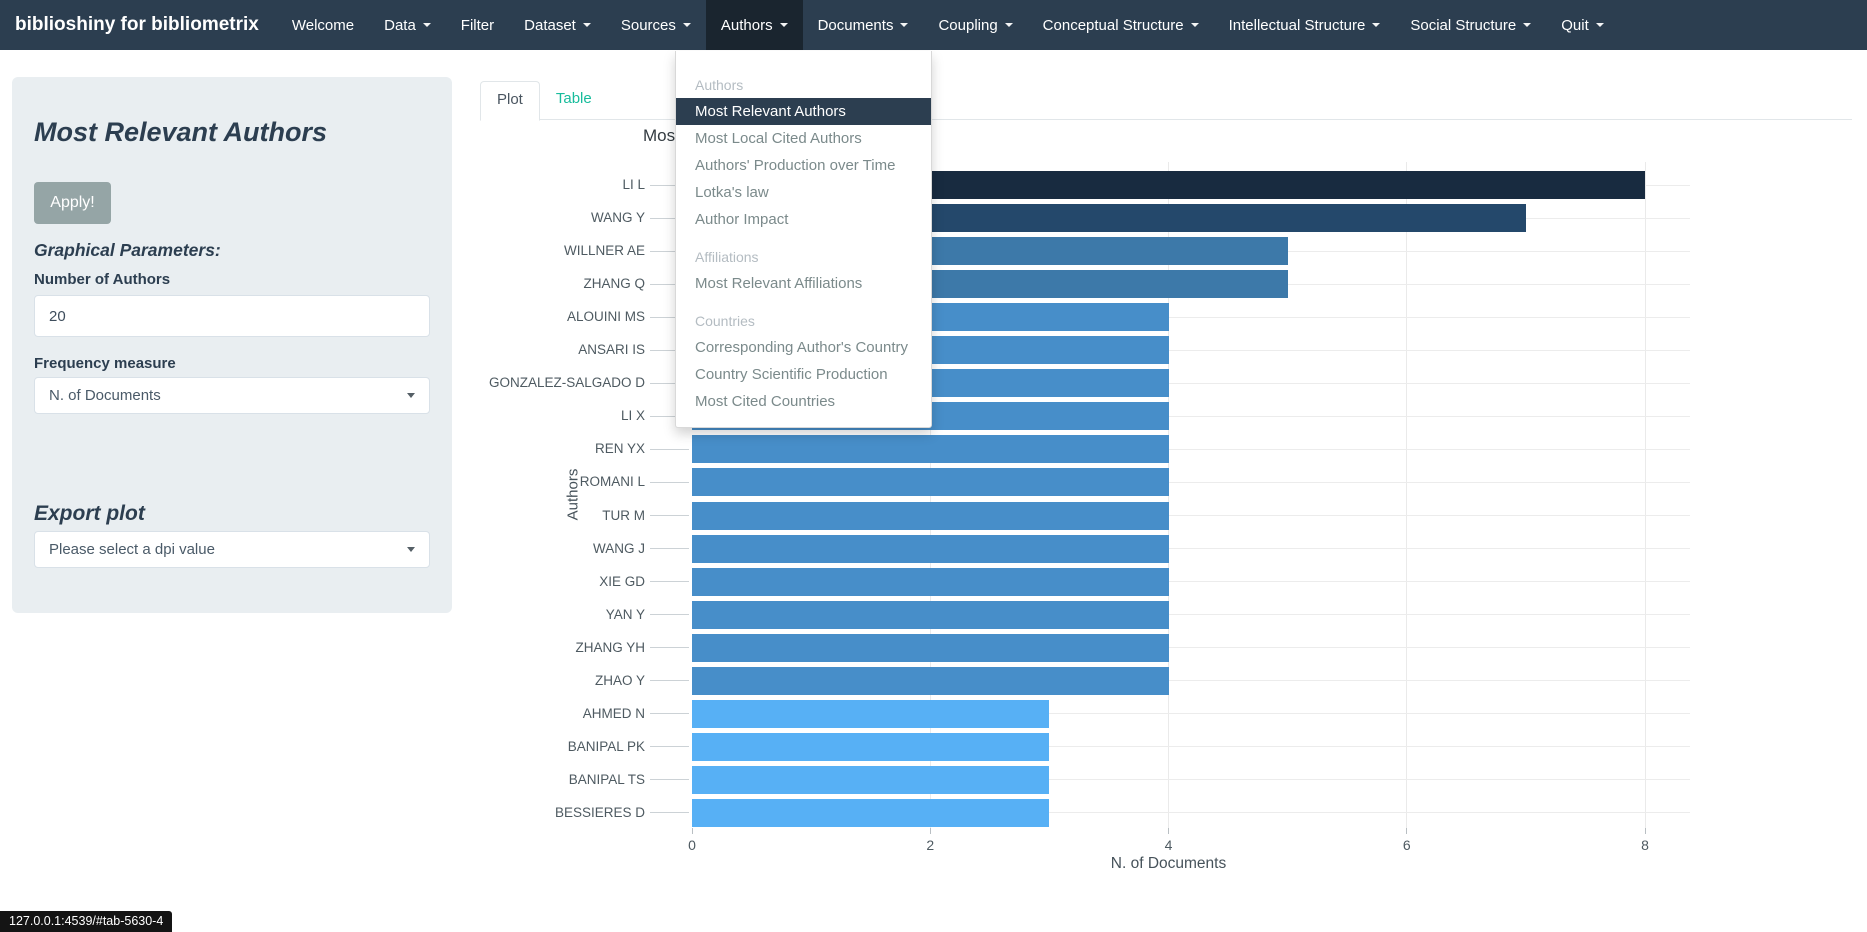 The width and height of the screenshot is (1867, 932). I want to click on category-label: XIE GD, so click(622, 581).